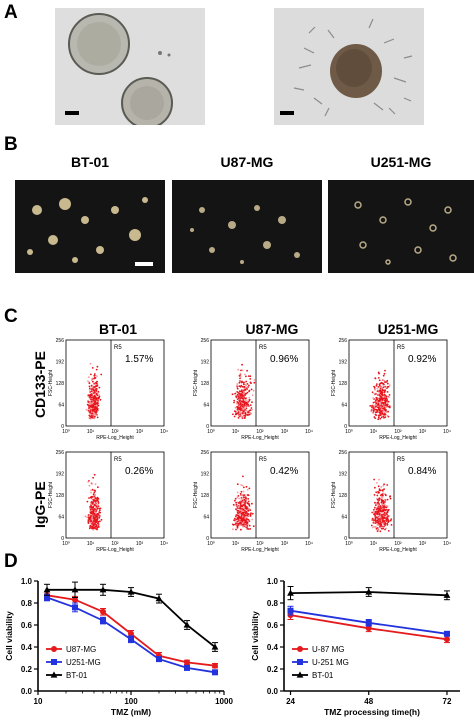 Image resolution: width=474 pixels, height=721 pixels. Describe the element at coordinates (285, 544) in the screenshot. I see `flow-x-tick: 10³` at that location.